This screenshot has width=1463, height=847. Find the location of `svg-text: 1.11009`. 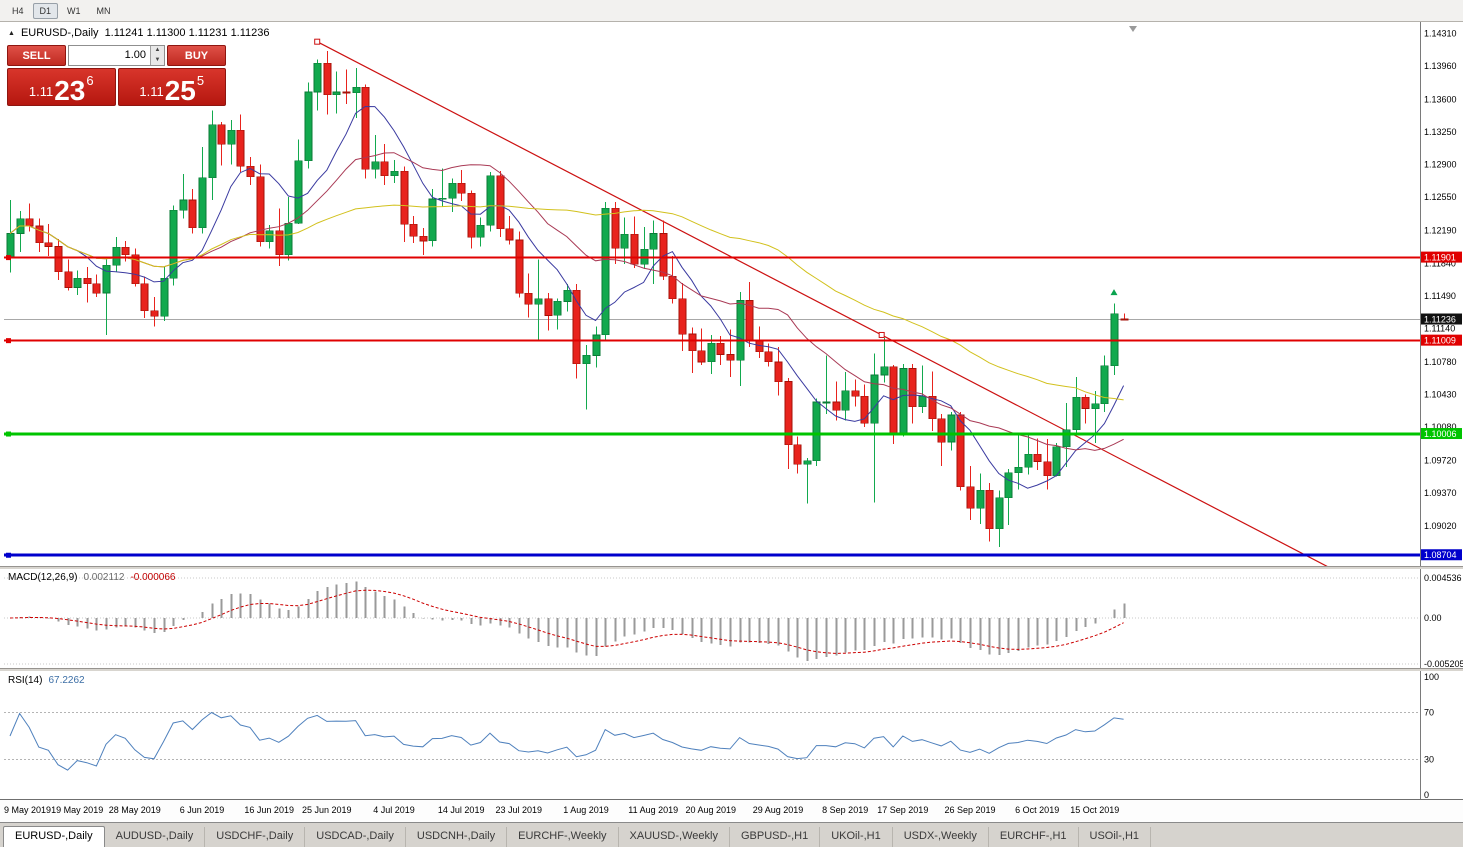

svg-text: 1.11009 is located at coordinates (1440, 341).